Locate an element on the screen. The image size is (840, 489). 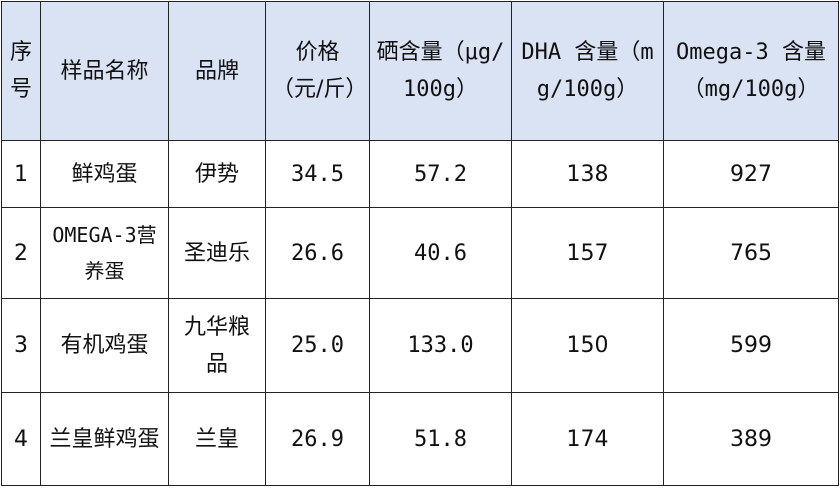
cell-omega3: 599 is located at coordinates (751, 345).